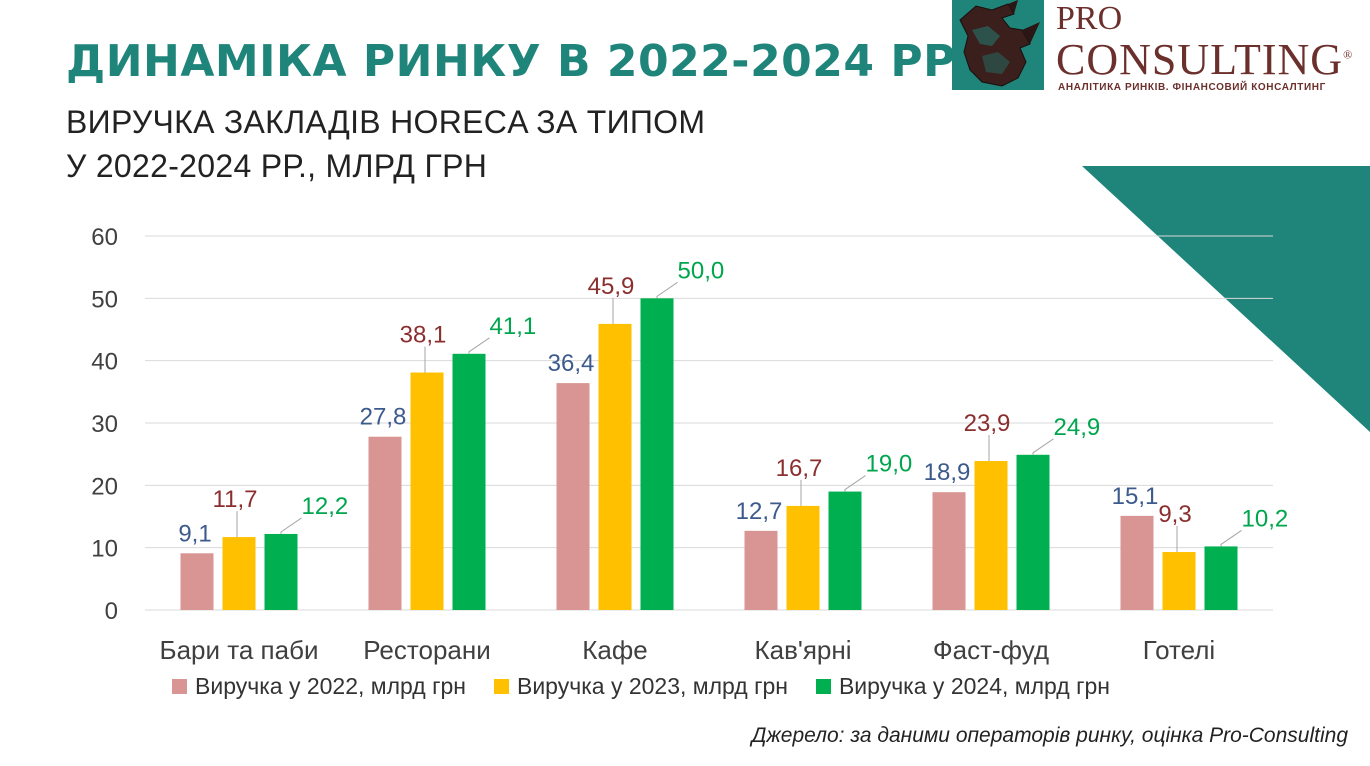 The image size is (1370, 766). I want to click on data-label: 15,1, so click(1135, 496).